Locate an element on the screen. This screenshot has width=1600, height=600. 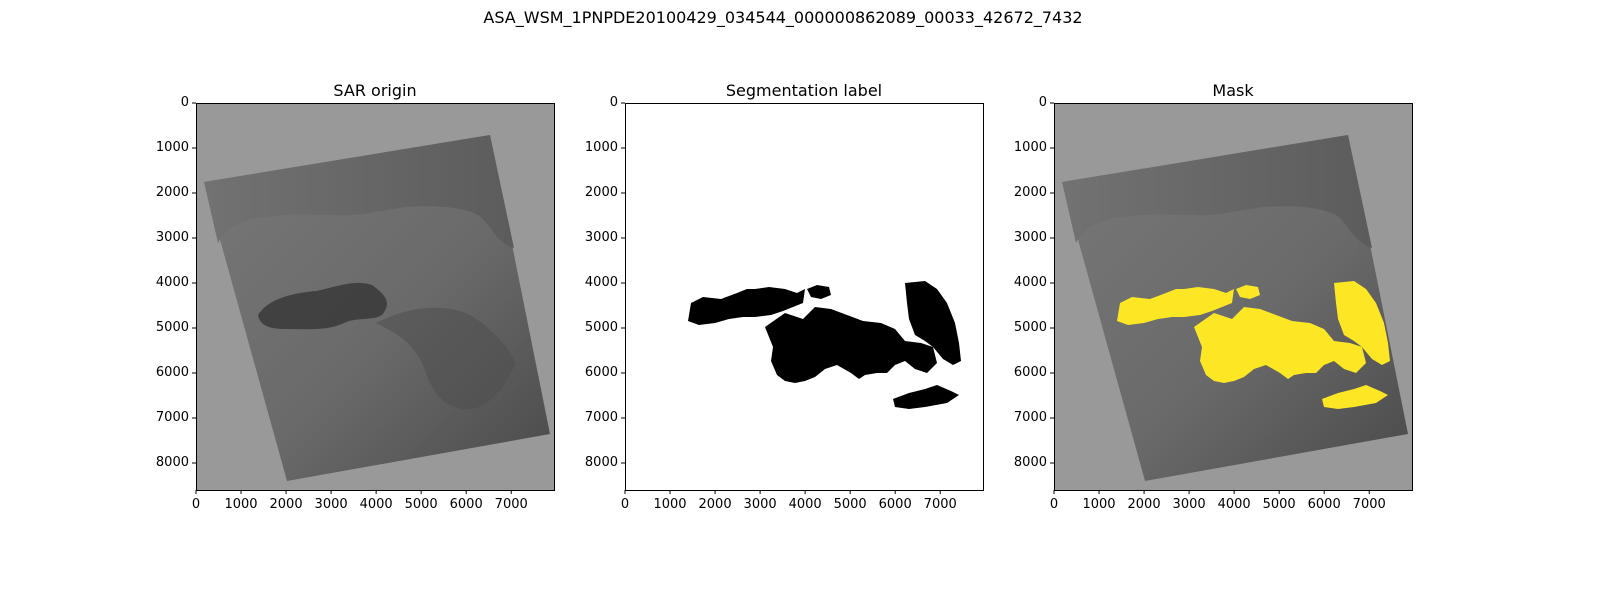
mask-x-tick-label: 4000 is located at coordinates (1234, 504).